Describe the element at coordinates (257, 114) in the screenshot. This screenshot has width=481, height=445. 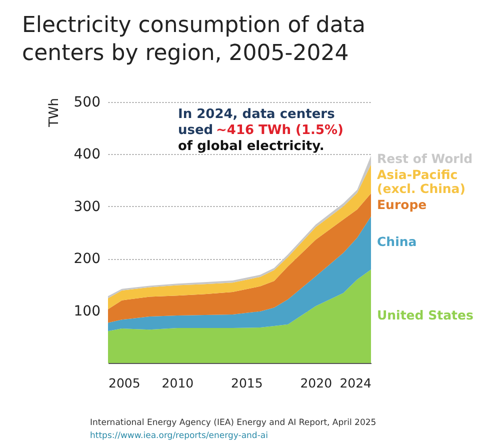
I see `annotation: In 2024, data centers` at that location.